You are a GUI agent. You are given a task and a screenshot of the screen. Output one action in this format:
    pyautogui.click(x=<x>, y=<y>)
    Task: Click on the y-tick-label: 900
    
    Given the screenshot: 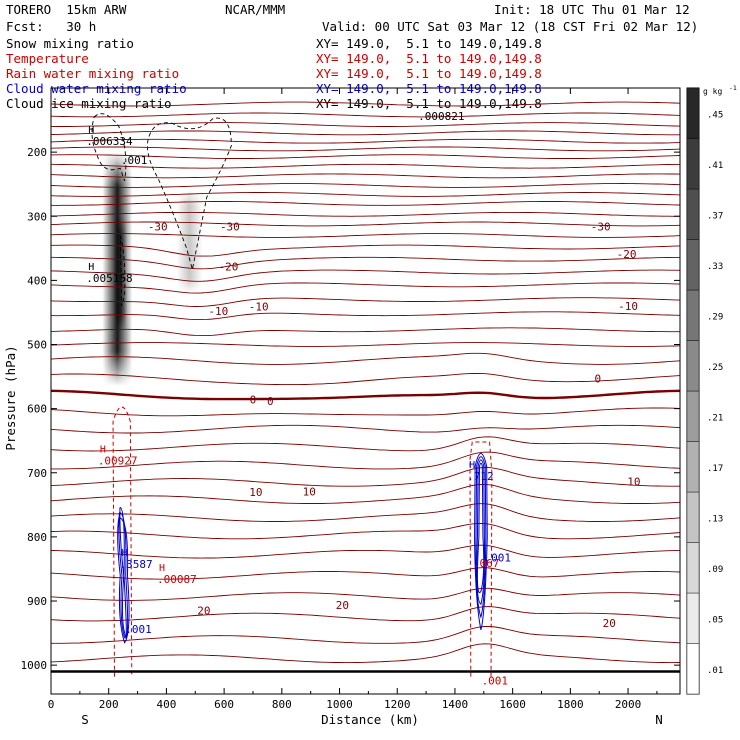 What is the action you would take?
    pyautogui.click(x=37, y=601)
    